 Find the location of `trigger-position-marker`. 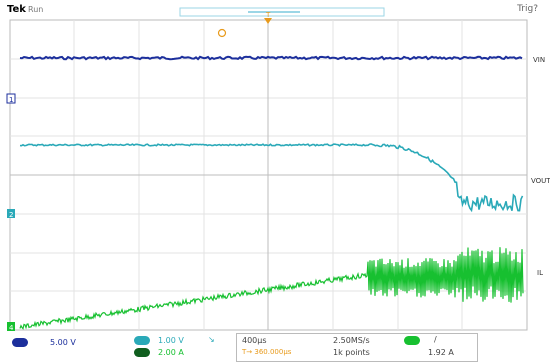

trigger-position-marker is located at coordinates (268, 21).